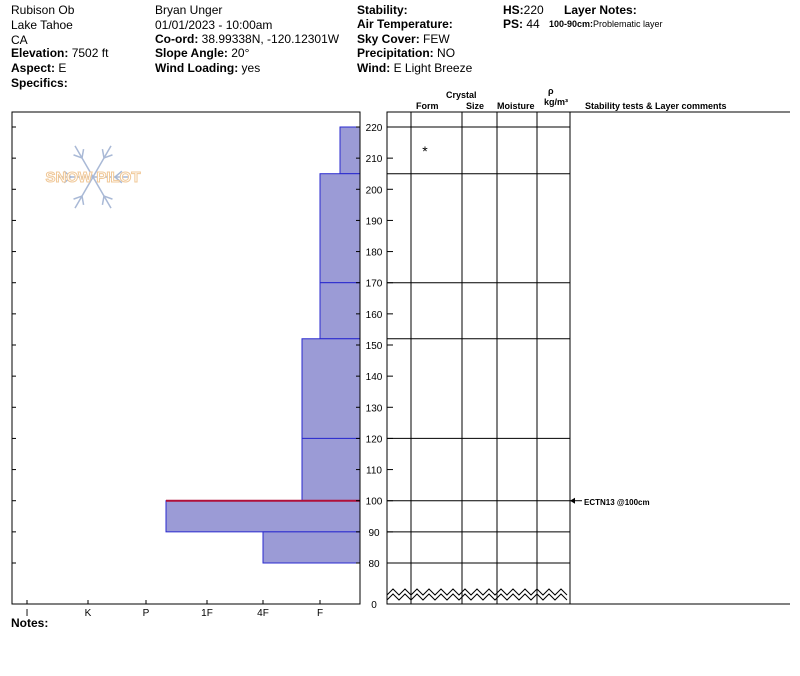 Image resolution: width=800 pixels, height=676 pixels. Describe the element at coordinates (240, 53) in the screenshot. I see `slope-value: 20°` at that location.